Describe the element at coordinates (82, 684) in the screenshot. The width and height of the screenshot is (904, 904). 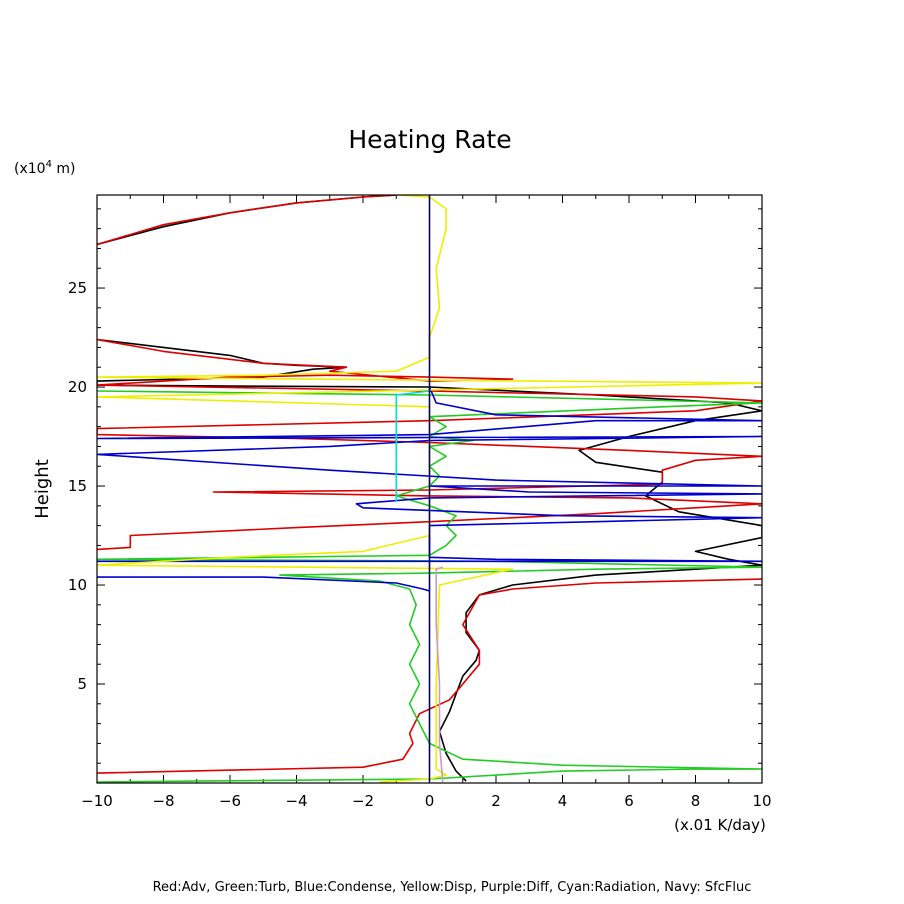
I see `y-tick-label: 5` at that location.